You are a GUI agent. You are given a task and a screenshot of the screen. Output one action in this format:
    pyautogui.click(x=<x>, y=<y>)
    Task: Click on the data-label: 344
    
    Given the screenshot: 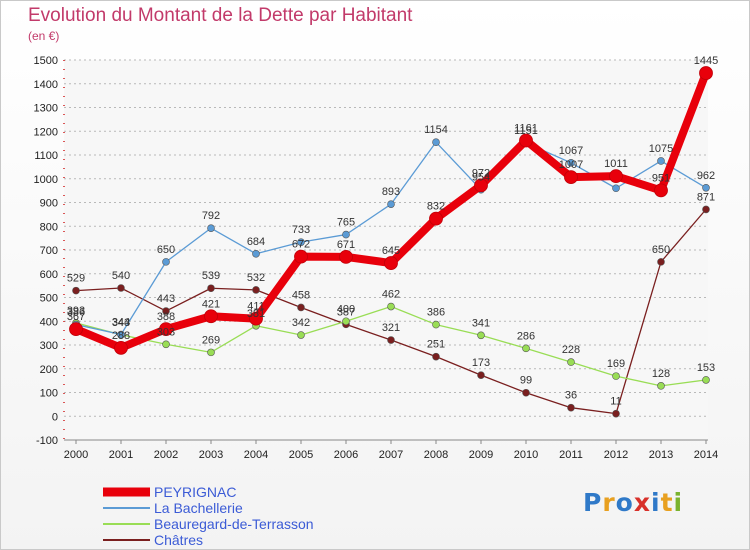 What is the action you would take?
    pyautogui.click(x=121, y=323)
    